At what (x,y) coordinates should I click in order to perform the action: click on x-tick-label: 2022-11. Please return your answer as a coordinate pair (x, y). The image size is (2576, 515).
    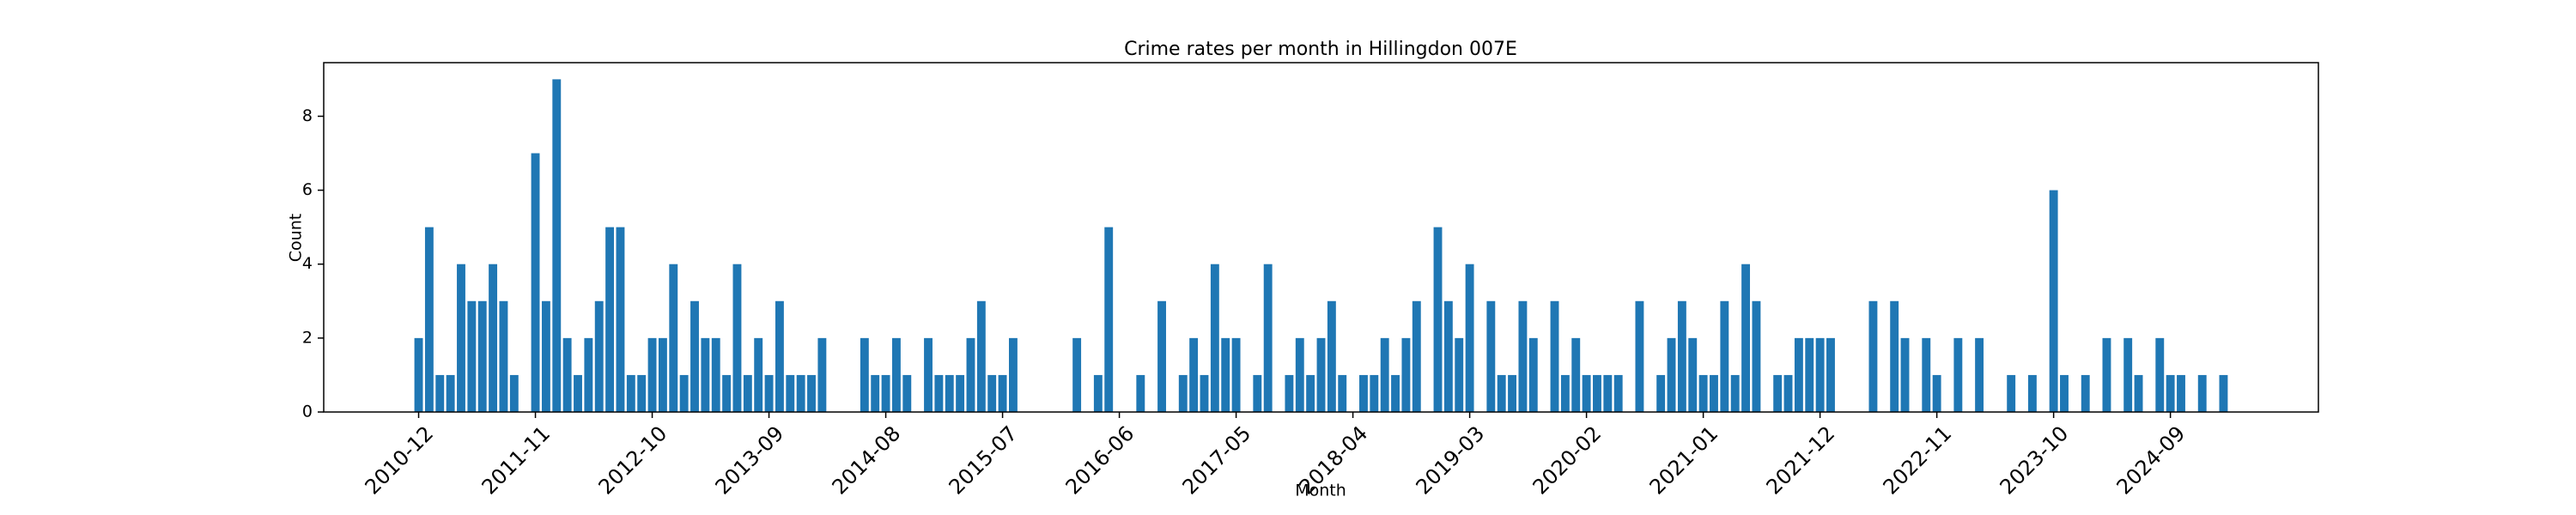
    Looking at the image, I should click on (1918, 460).